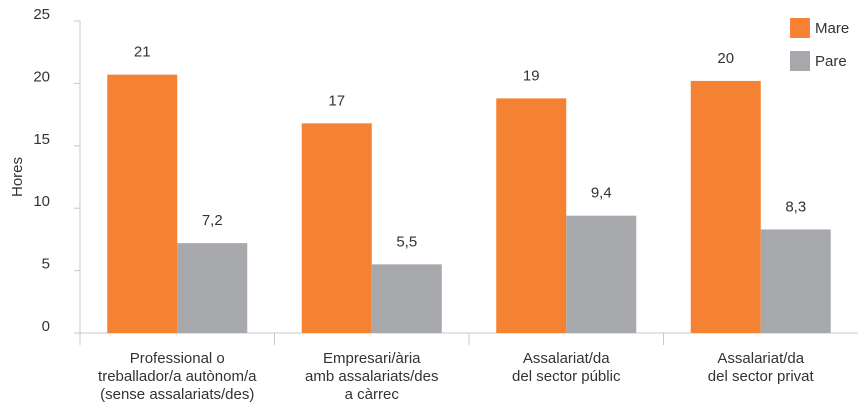 The height and width of the screenshot is (404, 861). I want to click on x-tick-label-line: amb assalariats/des, so click(371, 376).